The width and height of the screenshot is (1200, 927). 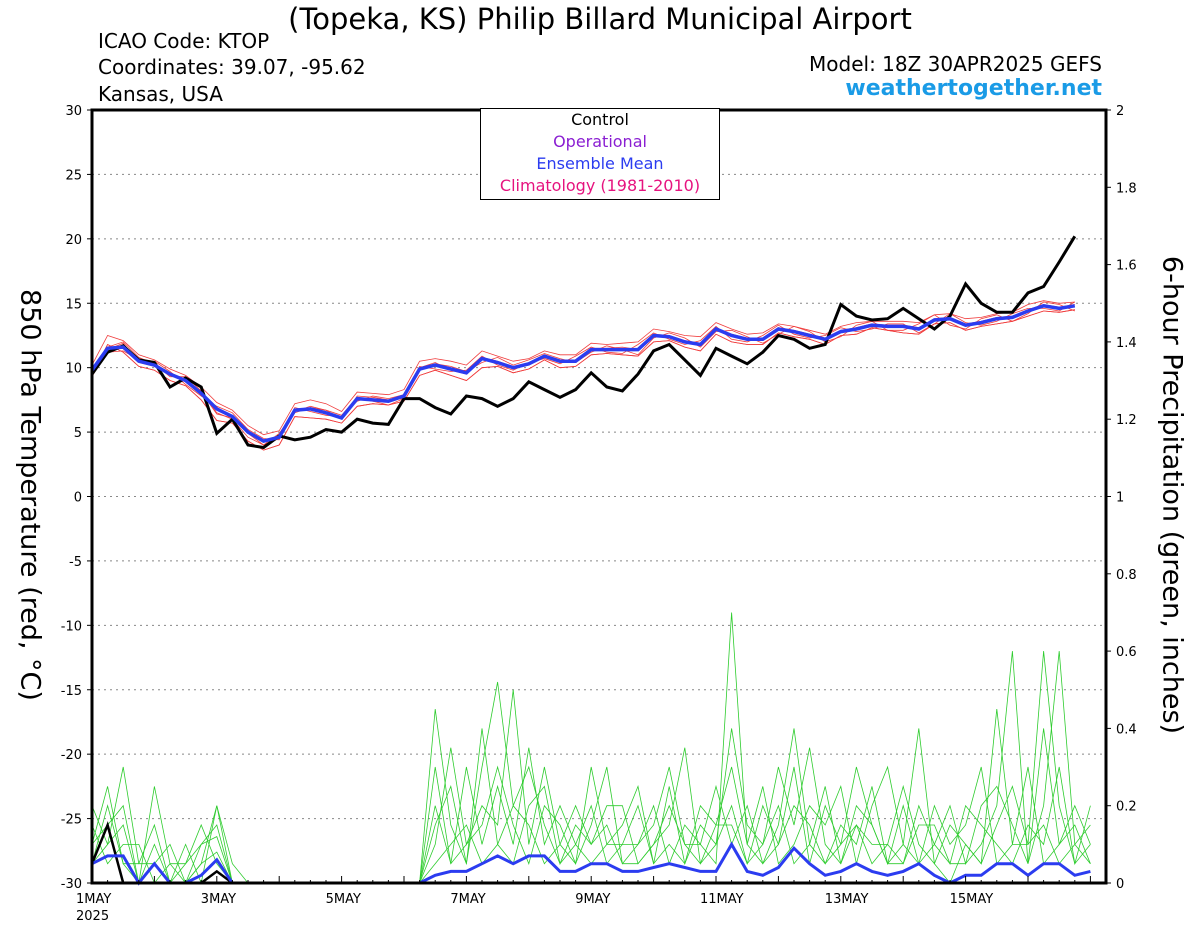 I want to click on y-tick-label-right: 1.4, so click(x=1126, y=343).